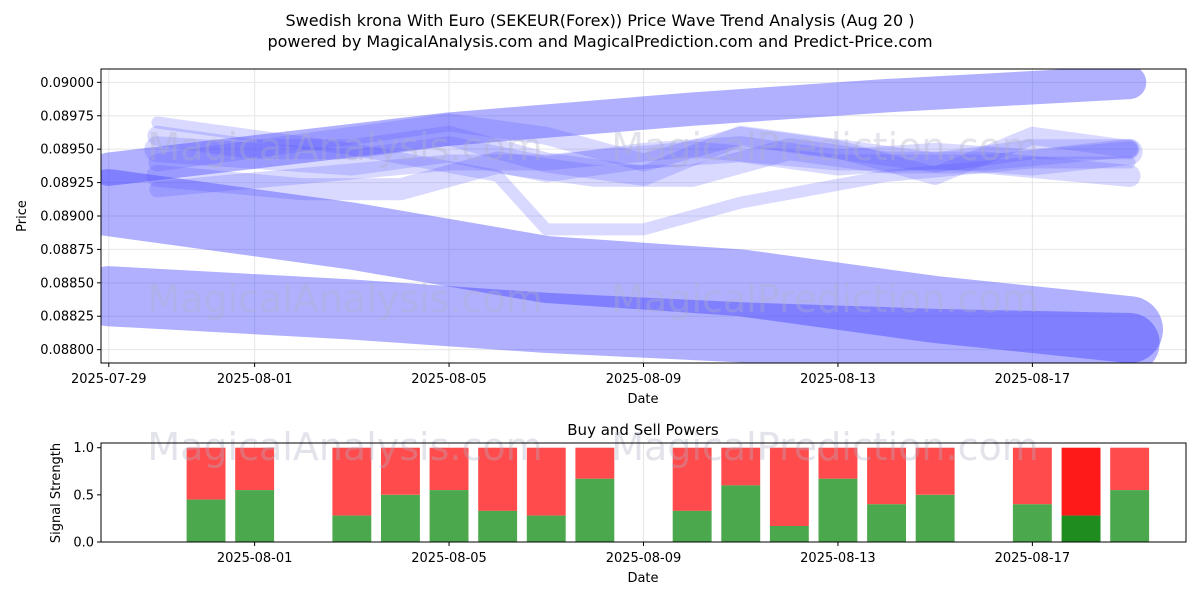 The width and height of the screenshot is (1200, 600). I want to click on buy-sell-y-tick-label: 1.0, so click(83, 448).